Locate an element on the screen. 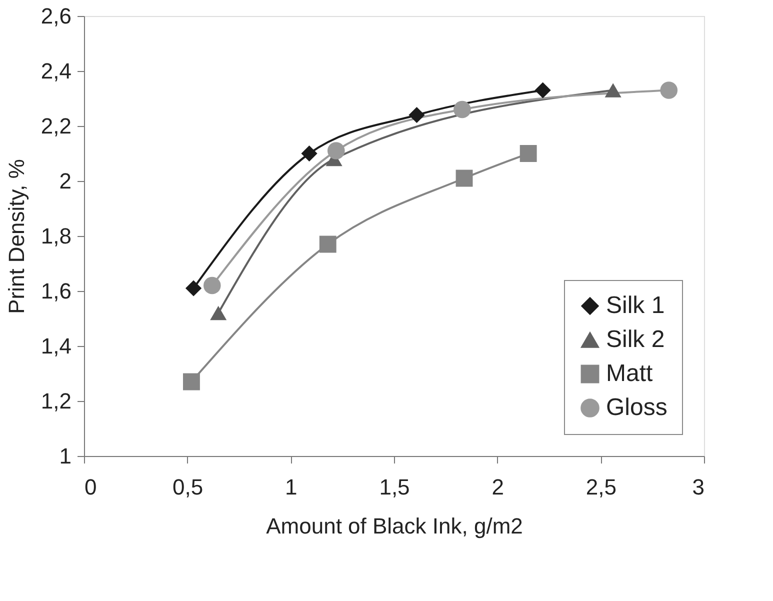  legend-label: Silk 1 is located at coordinates (635, 305).